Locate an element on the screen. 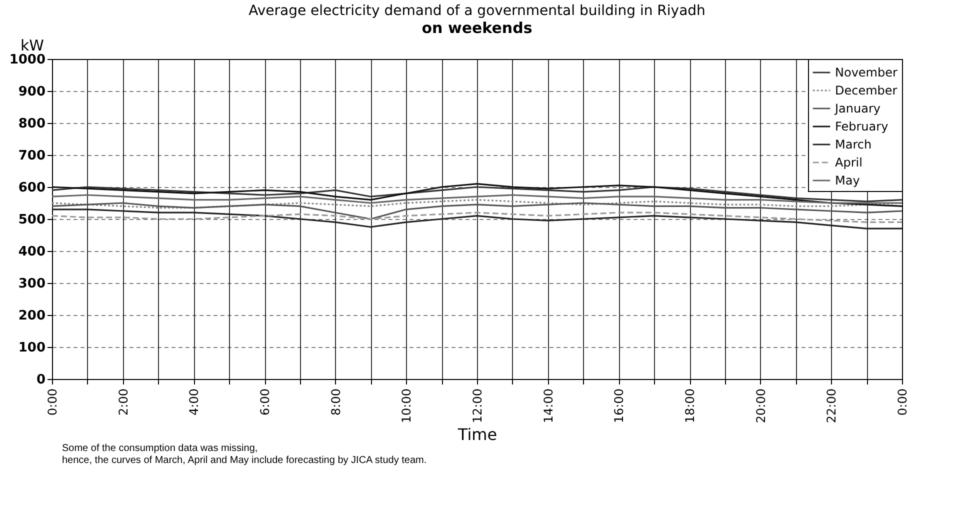 Image resolution: width=966 pixels, height=507 pixels. text: Some of the consumption data was missing, is located at coordinates (160, 449).